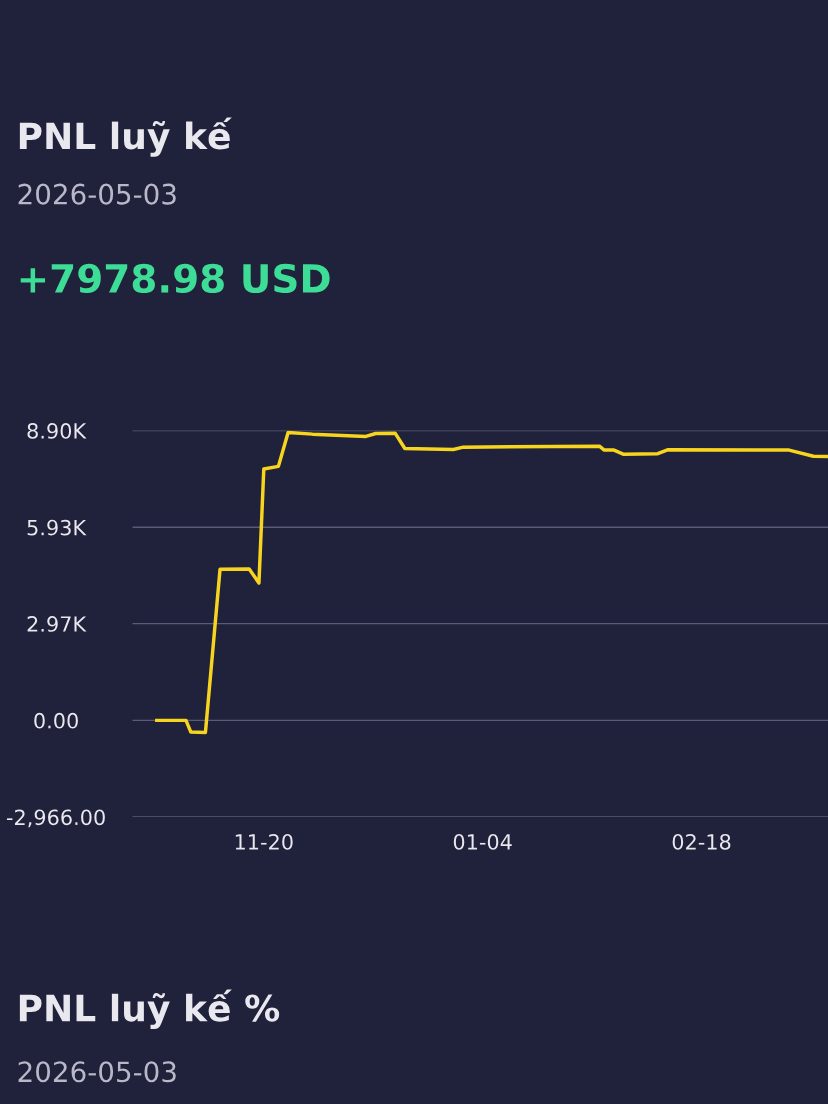  I want to click on y-tick-label: 0.00, so click(56, 720).